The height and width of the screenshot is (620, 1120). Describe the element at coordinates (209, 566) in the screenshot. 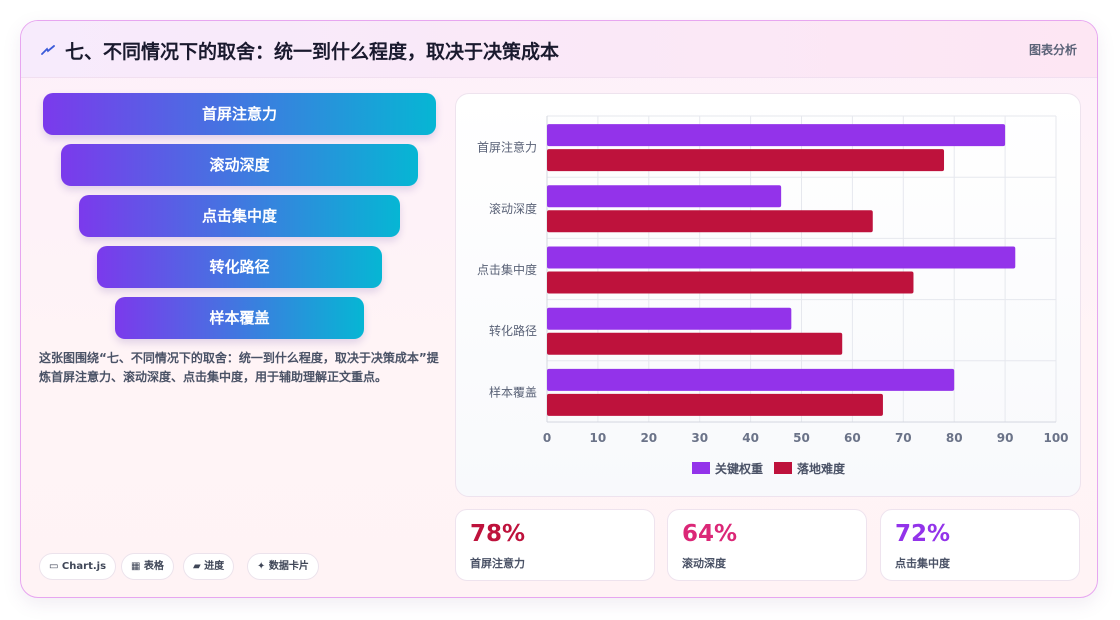

I see `chip-progress: ▰ 进度` at that location.